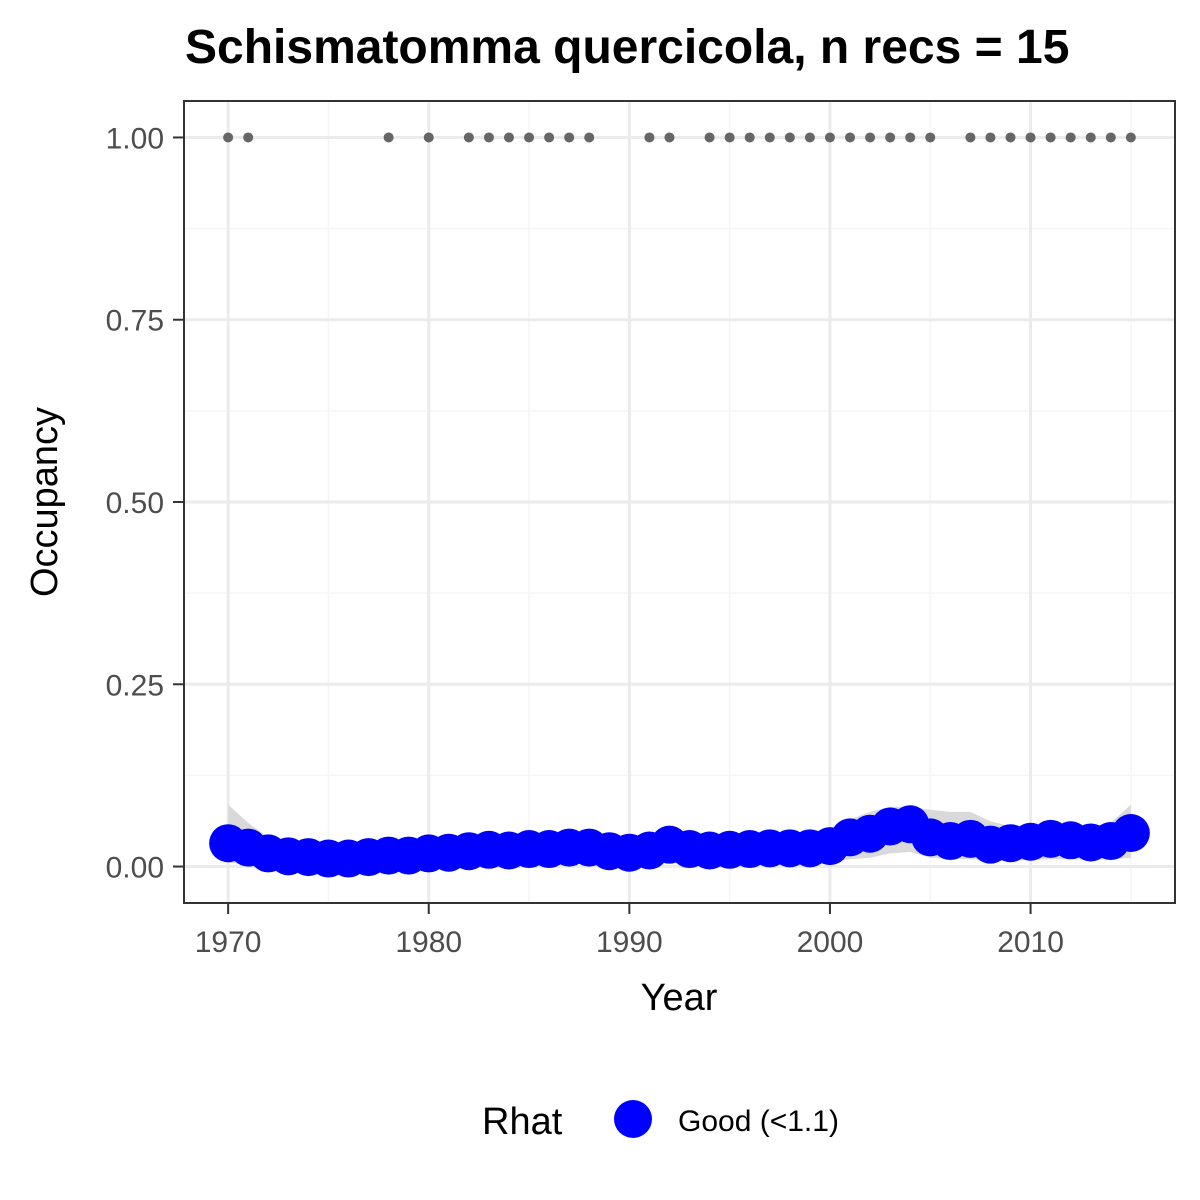  Describe the element at coordinates (679, 137) in the screenshot. I see `detection-records` at that location.